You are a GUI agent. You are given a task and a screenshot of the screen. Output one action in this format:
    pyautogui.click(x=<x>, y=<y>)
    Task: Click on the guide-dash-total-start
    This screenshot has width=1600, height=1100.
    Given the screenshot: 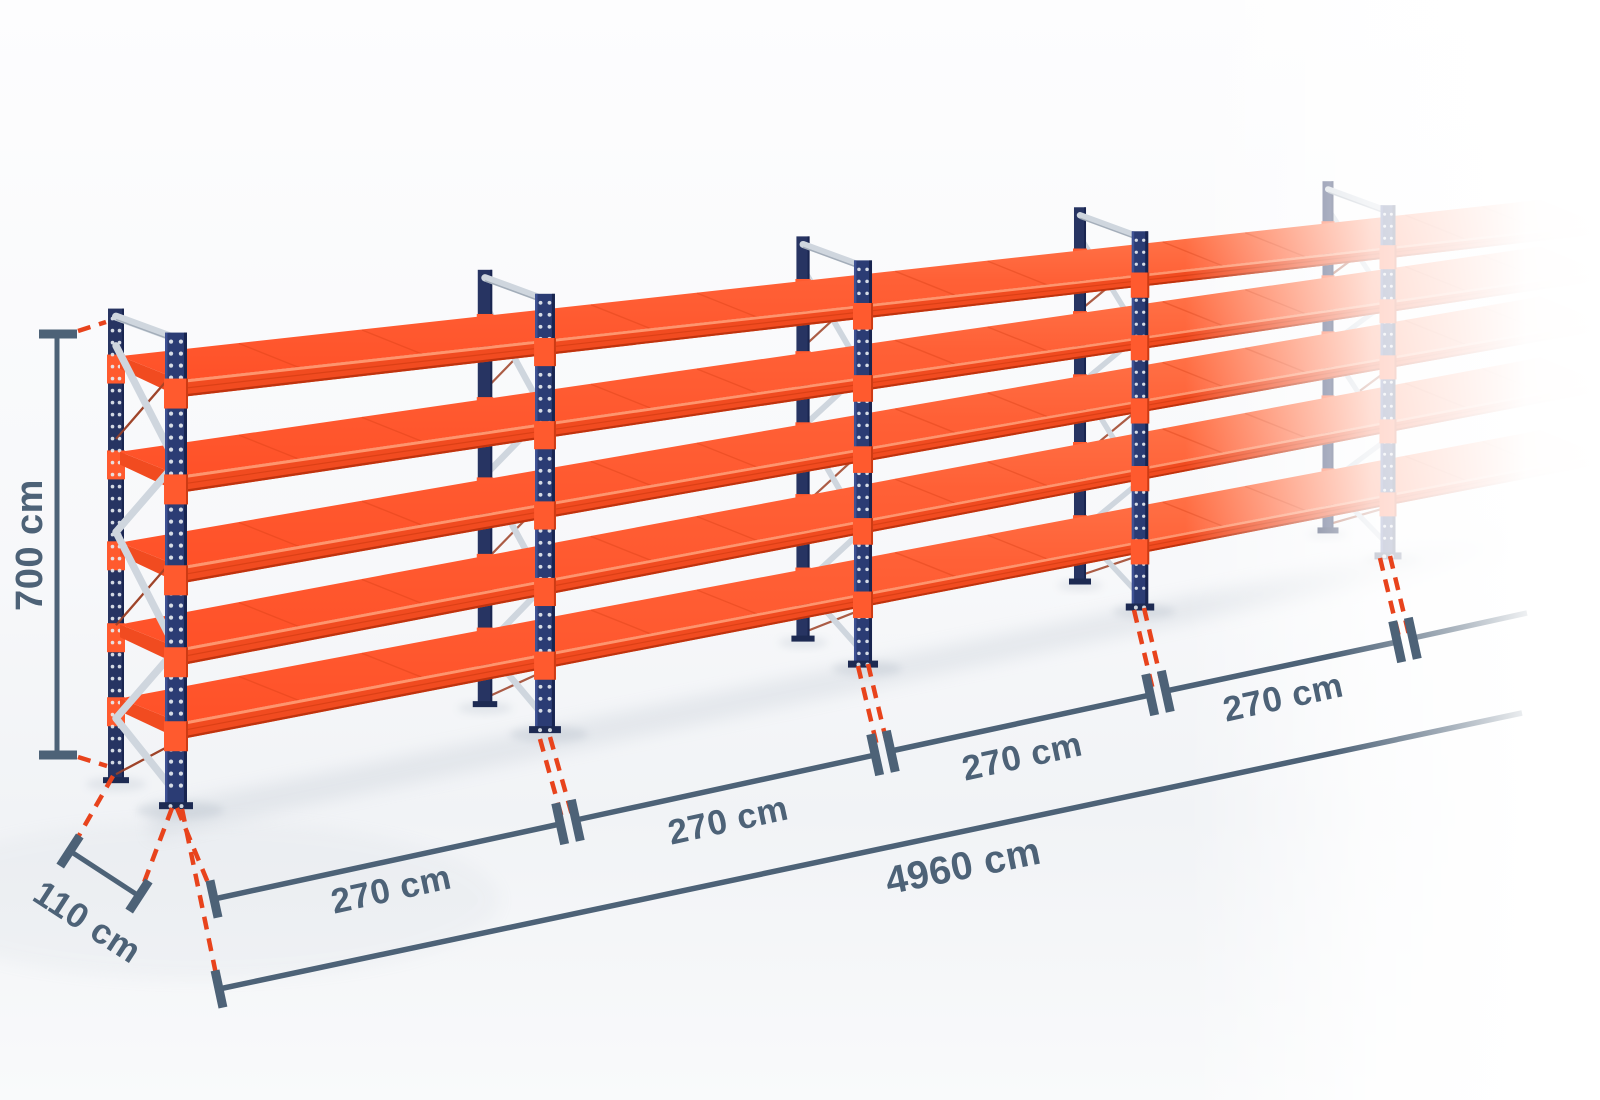 What is the action you would take?
    pyautogui.click(x=199, y=894)
    